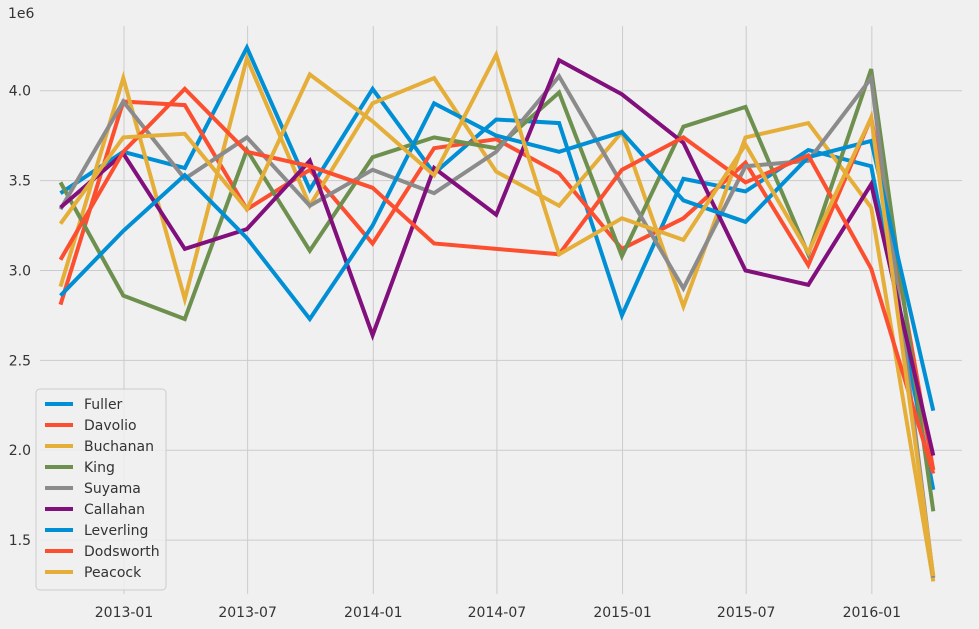 Image resolution: width=979 pixels, height=629 pixels. Describe the element at coordinates (99, 468) in the screenshot. I see `legend-label: King` at that location.